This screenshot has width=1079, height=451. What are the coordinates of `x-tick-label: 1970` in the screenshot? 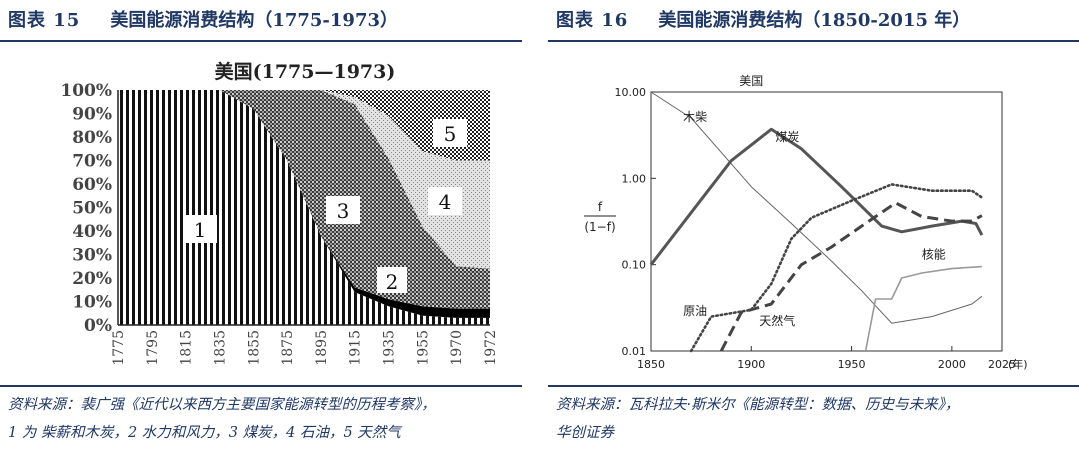 It's located at (457, 348).